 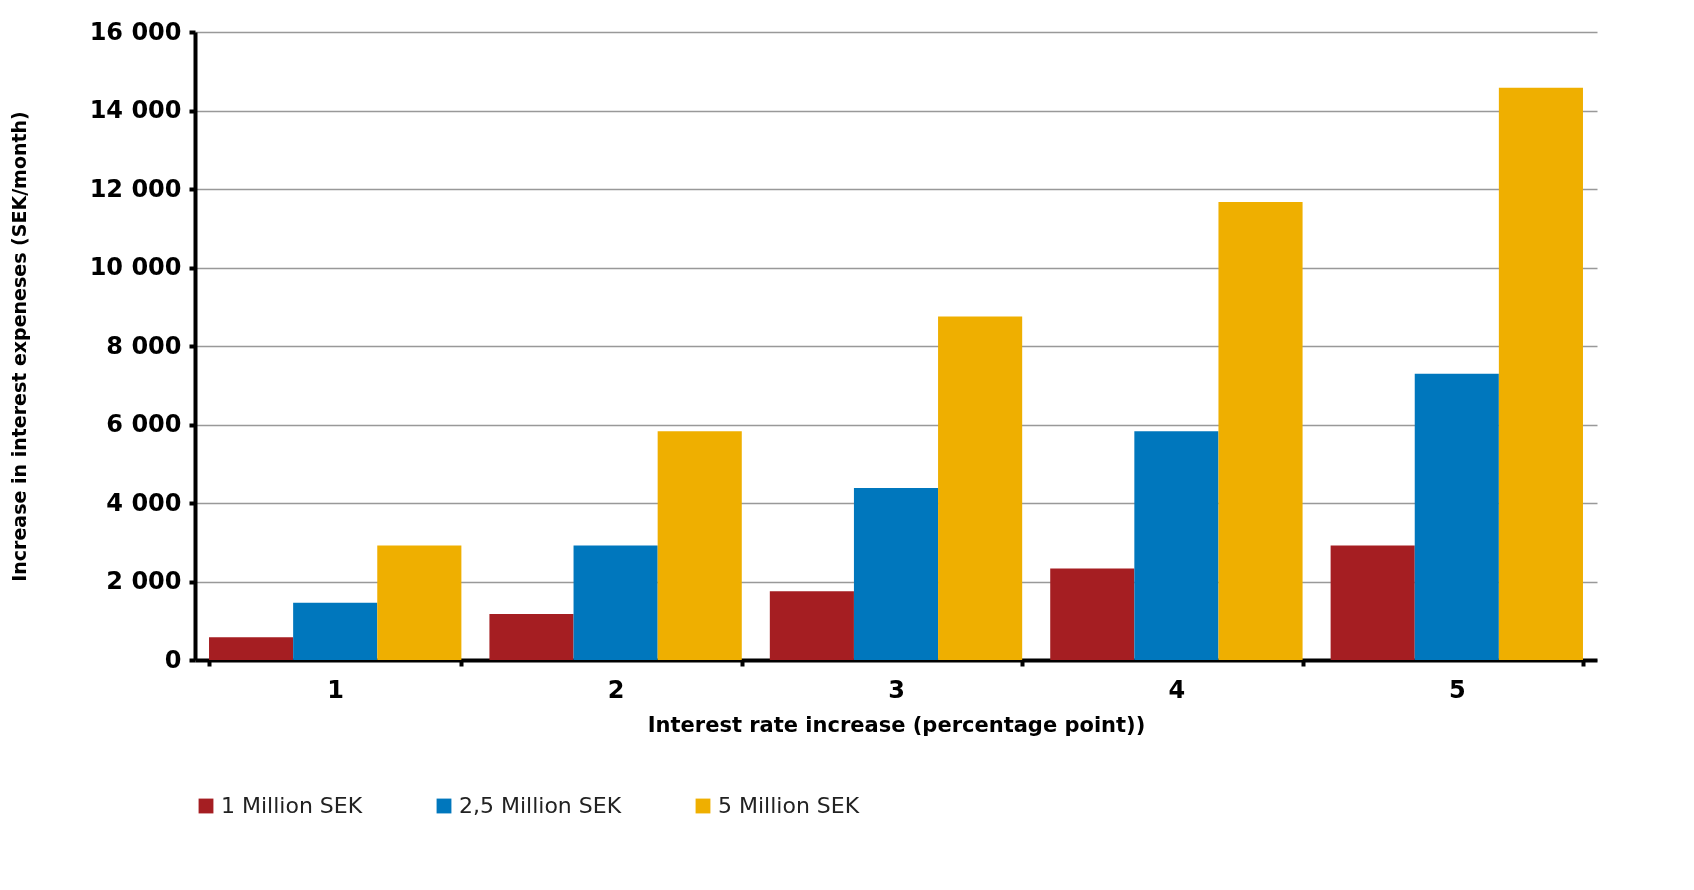 What do you see at coordinates (18, 346) in the screenshot?
I see `y-axis-title: Increase in interest expeneses (SEK/month)` at bounding box center [18, 346].